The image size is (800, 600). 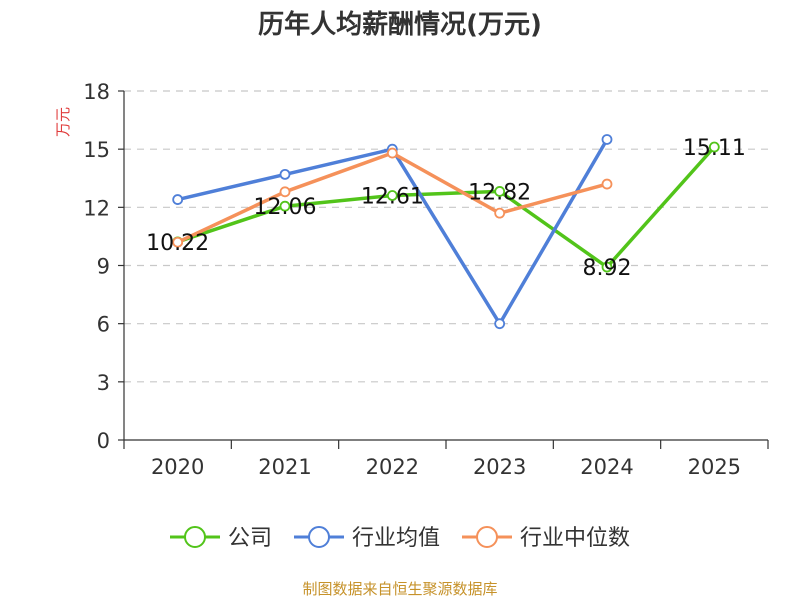 I want to click on y-tick-label: 9, so click(x=103, y=267).